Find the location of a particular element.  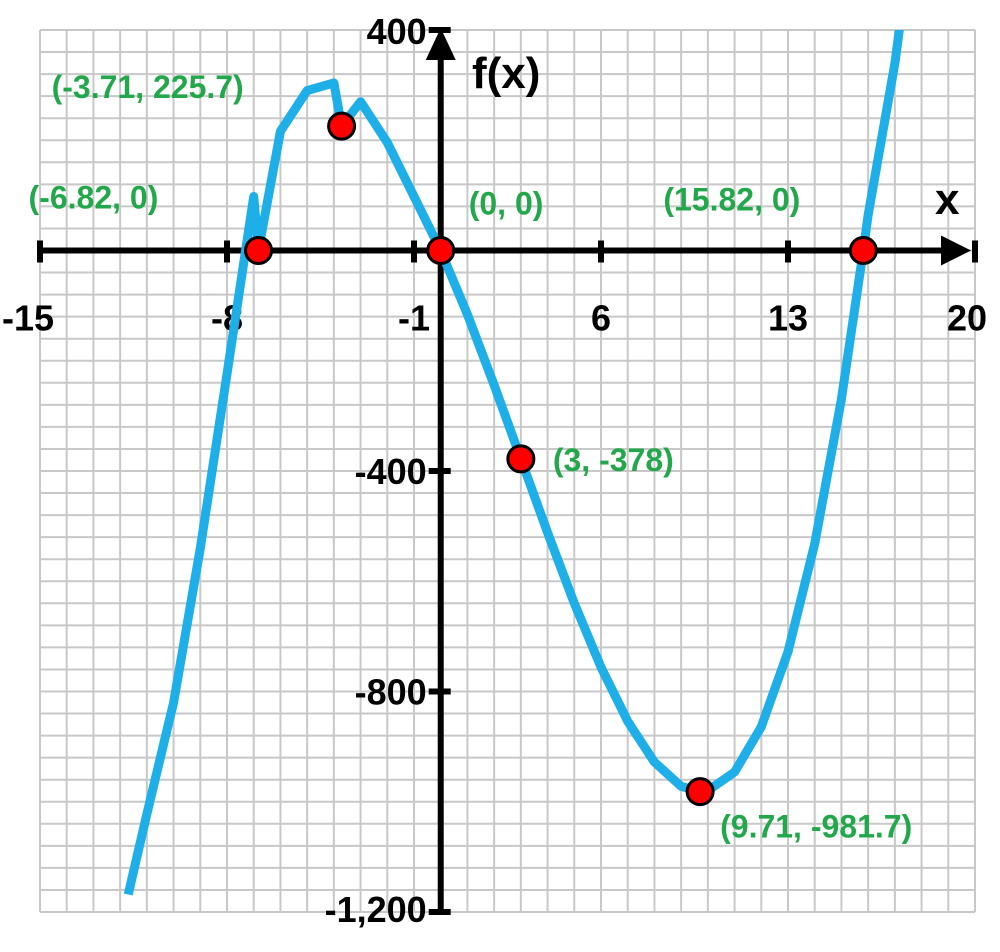

y-axis-title: f(x) is located at coordinates (506, 73).